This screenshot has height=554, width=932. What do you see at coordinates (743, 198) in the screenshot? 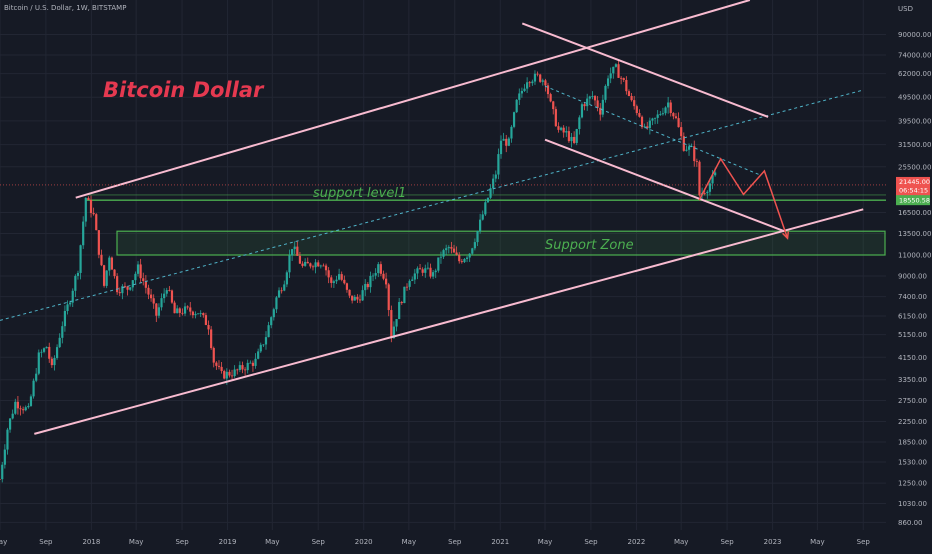
I see `projection-path` at bounding box center [743, 198].